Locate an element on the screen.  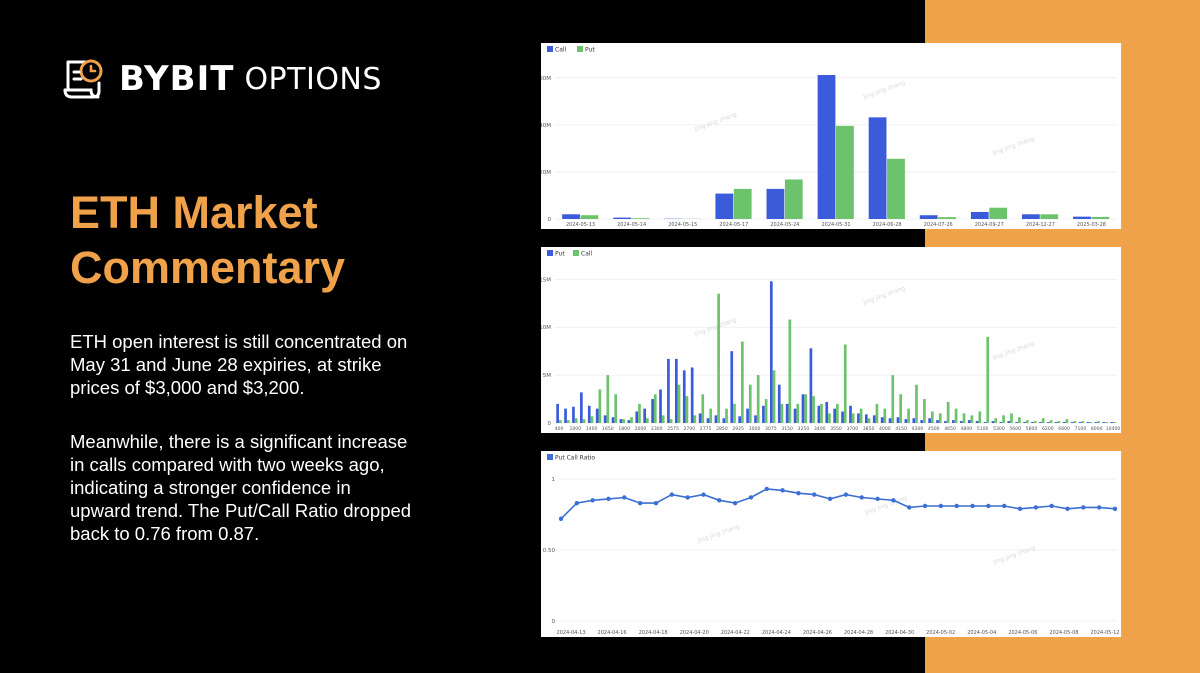
x-tick-label: 2024-05-14 is located at coordinates (631, 225).